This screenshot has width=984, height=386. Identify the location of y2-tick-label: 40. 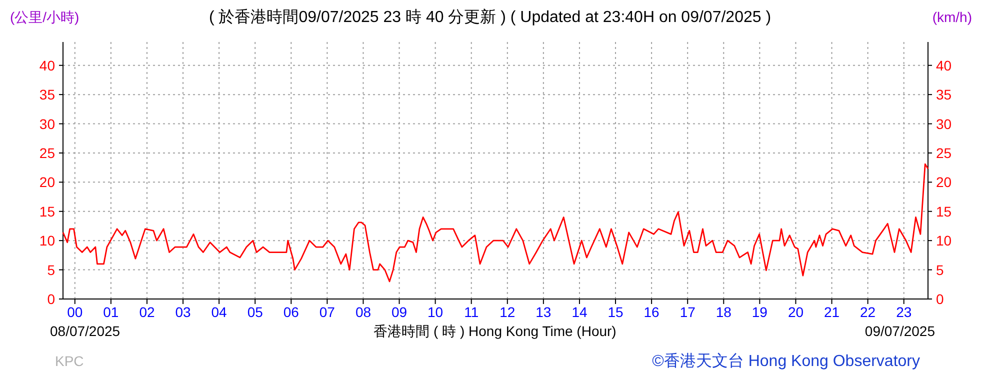
(944, 65).